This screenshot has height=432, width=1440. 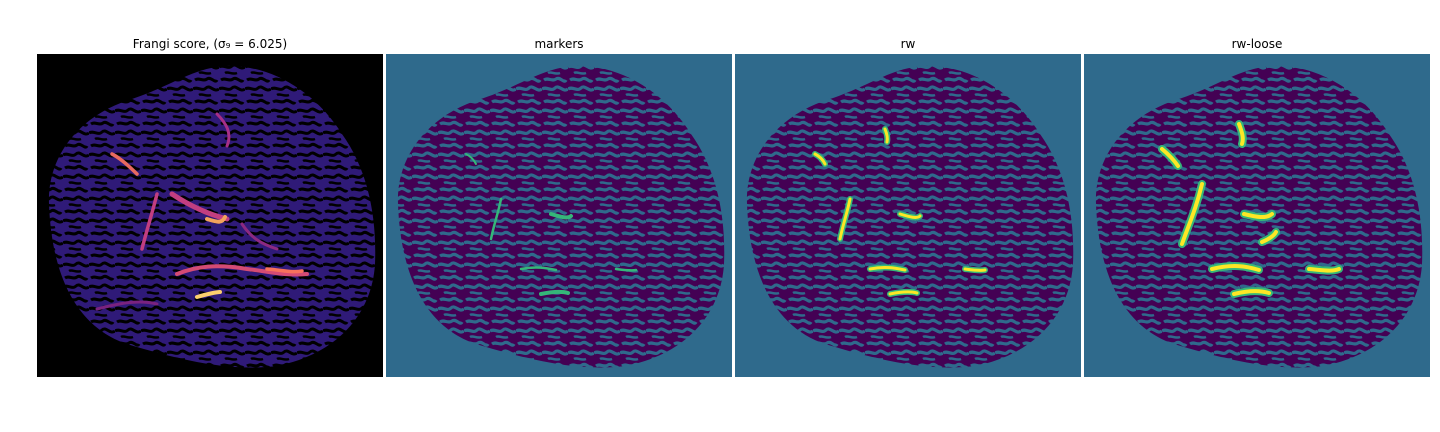 I want to click on panel-title-markers: markers, so click(x=559, y=44).